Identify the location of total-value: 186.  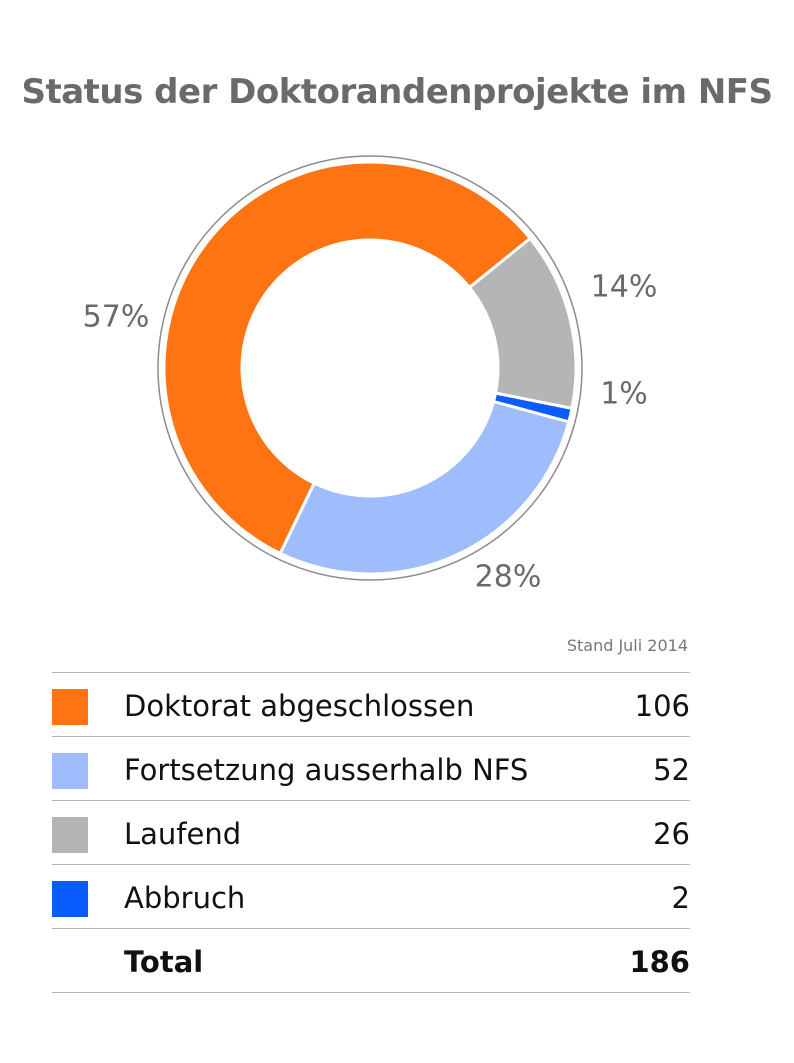
(659, 962).